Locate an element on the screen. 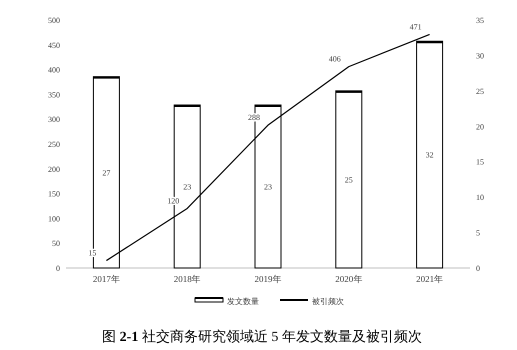 This screenshot has width=517, height=350. legend-label: 被引频次 is located at coordinates (328, 301).